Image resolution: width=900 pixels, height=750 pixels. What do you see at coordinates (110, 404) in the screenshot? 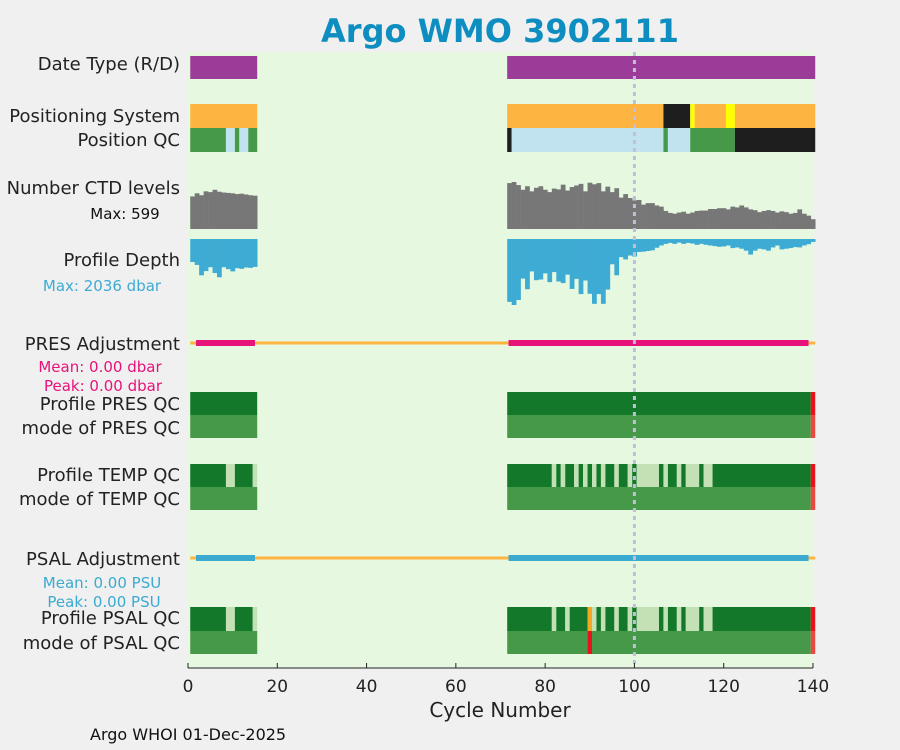
I see `profile-pres-qc-label: Profile PRES QC` at bounding box center [110, 404].